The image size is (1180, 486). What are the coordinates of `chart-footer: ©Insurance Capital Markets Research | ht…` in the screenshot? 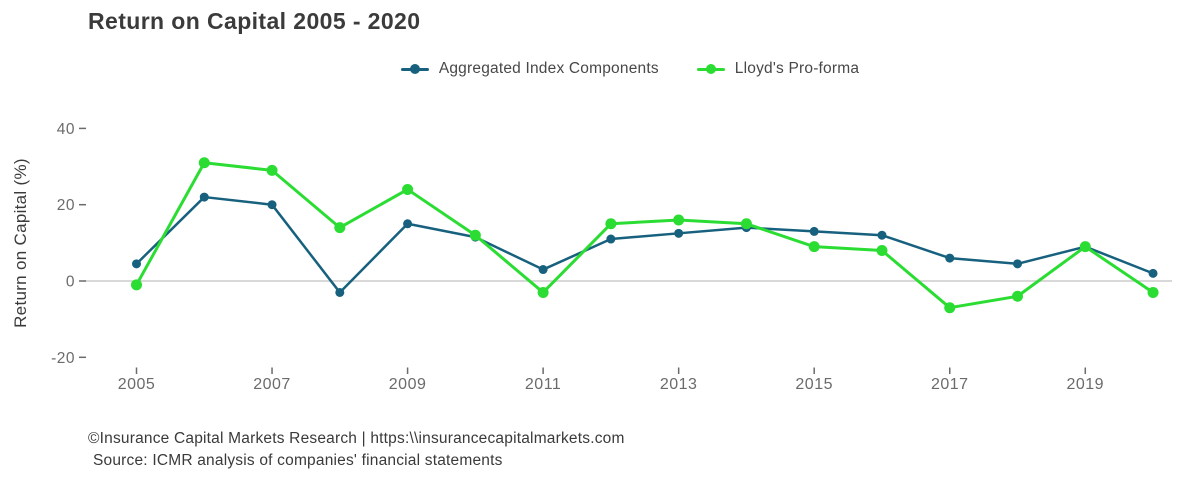 It's located at (356, 450).